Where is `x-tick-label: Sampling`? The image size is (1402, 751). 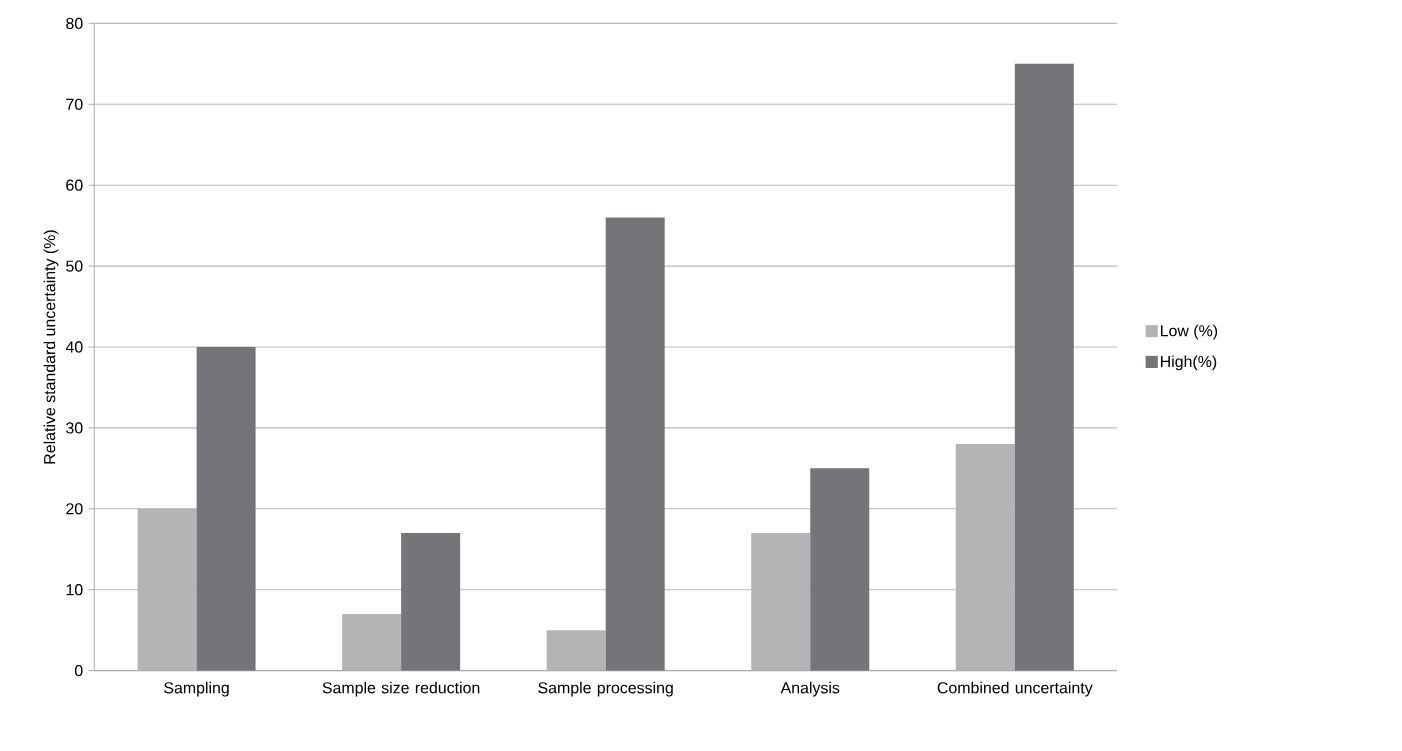 x-tick-label: Sampling is located at coordinates (196, 689).